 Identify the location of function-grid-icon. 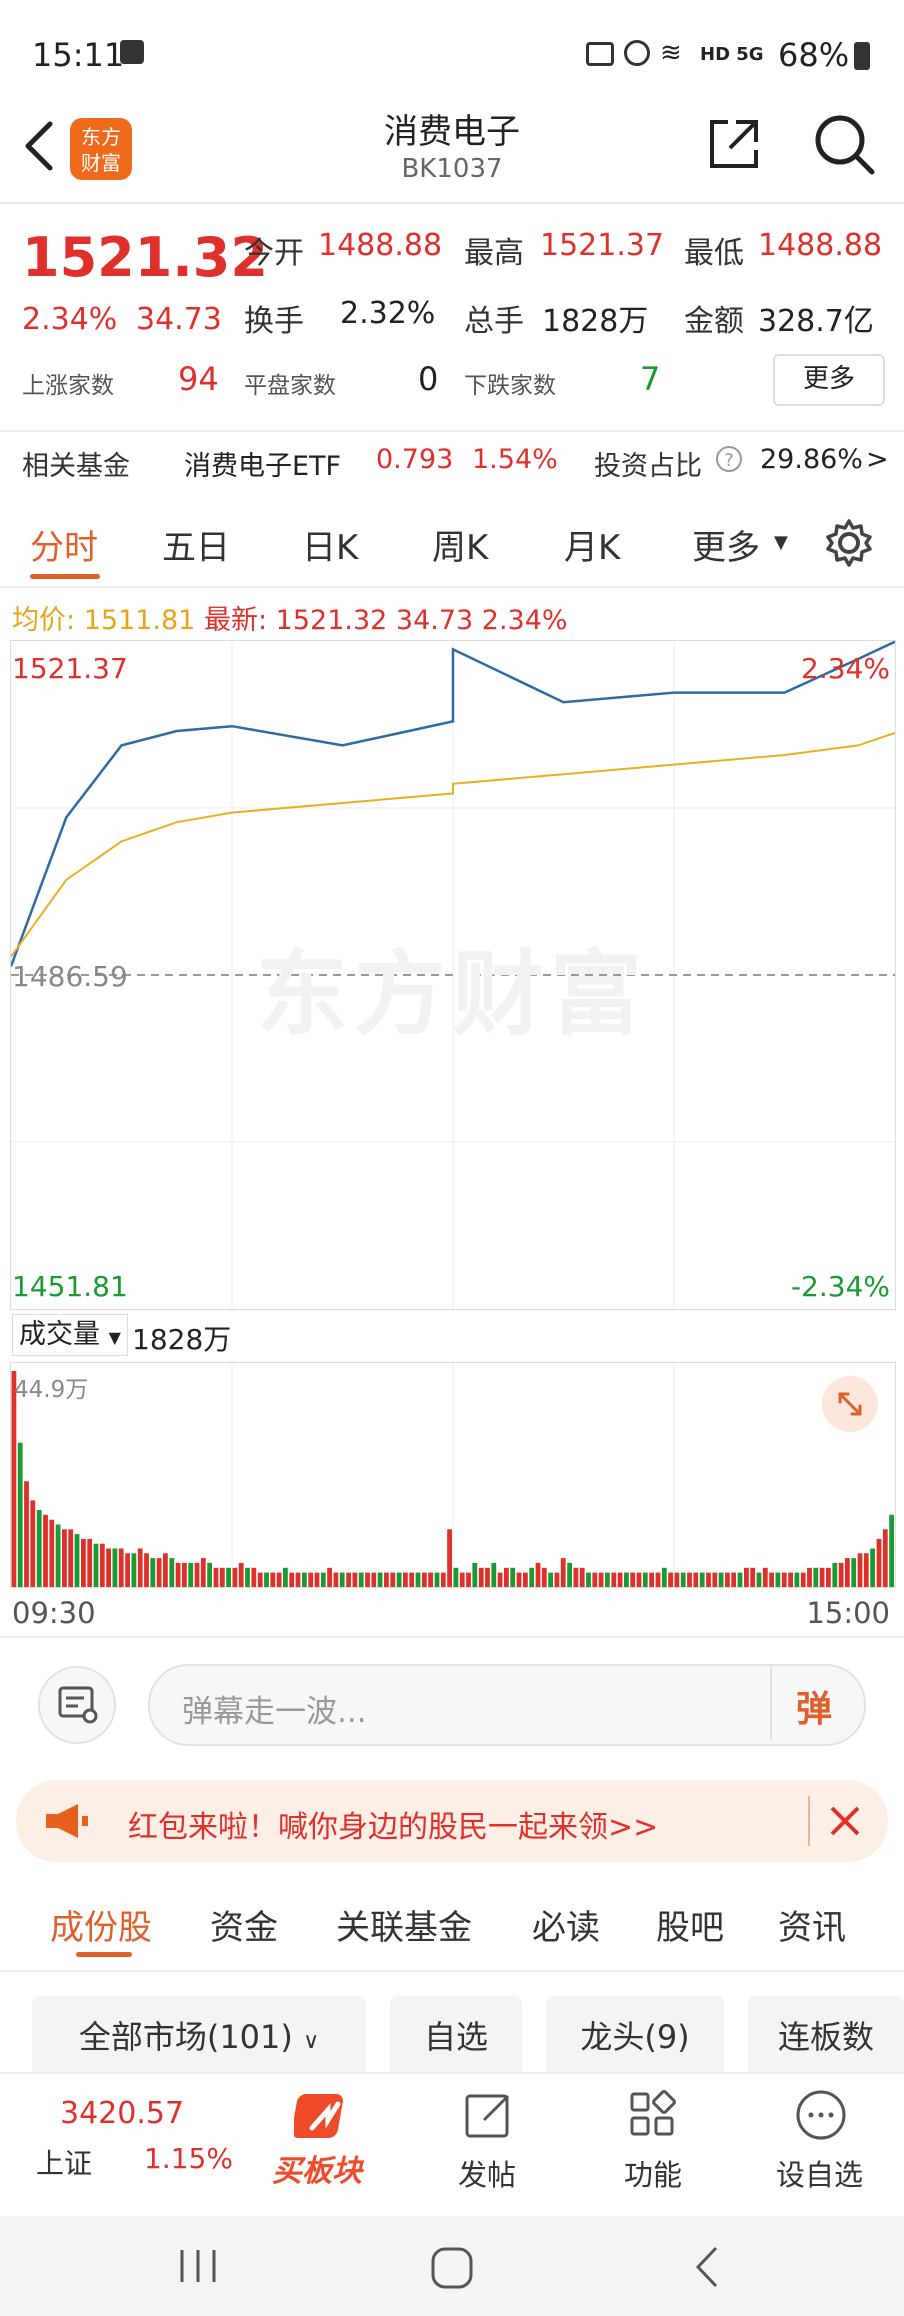
(653, 2113).